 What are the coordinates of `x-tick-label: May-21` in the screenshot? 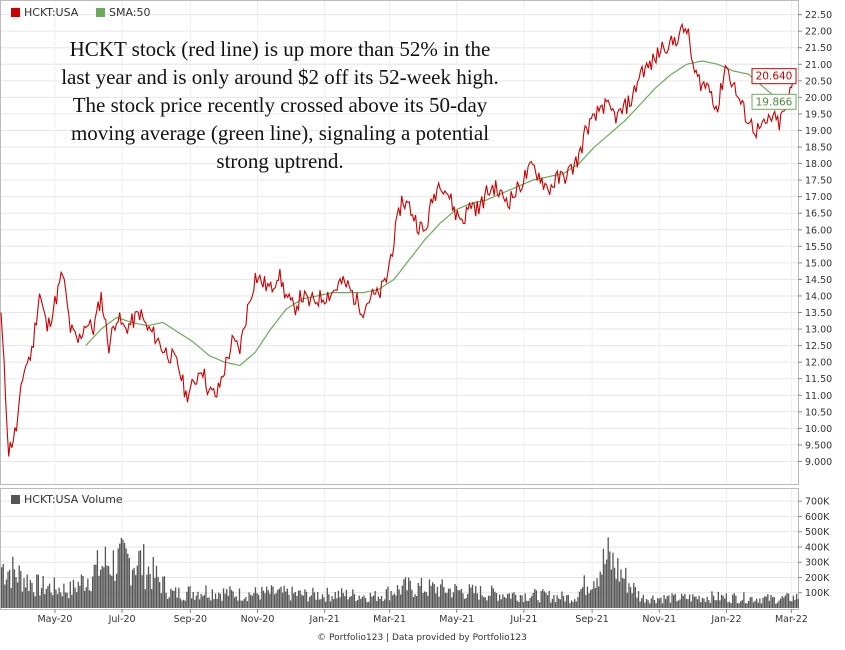 It's located at (456, 619).